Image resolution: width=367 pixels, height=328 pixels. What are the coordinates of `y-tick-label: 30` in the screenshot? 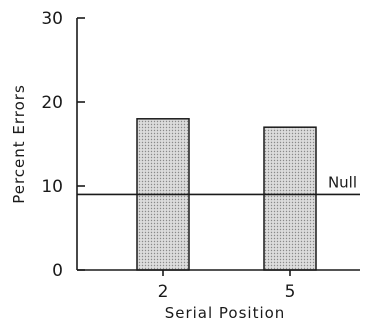 It's located at (52, 19).